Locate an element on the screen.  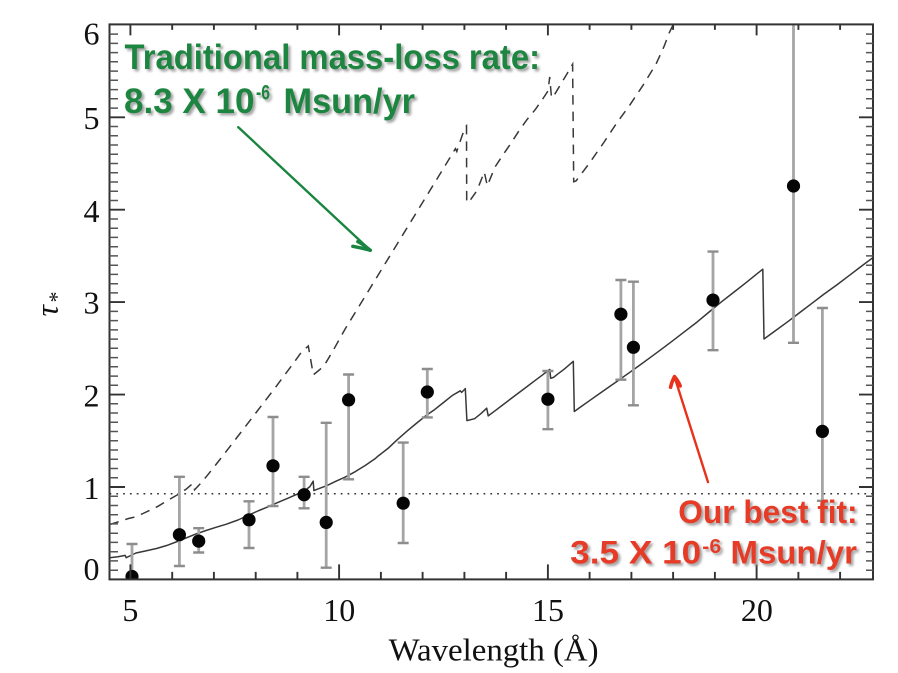
svg-text: 10 is located at coordinates (339, 610).